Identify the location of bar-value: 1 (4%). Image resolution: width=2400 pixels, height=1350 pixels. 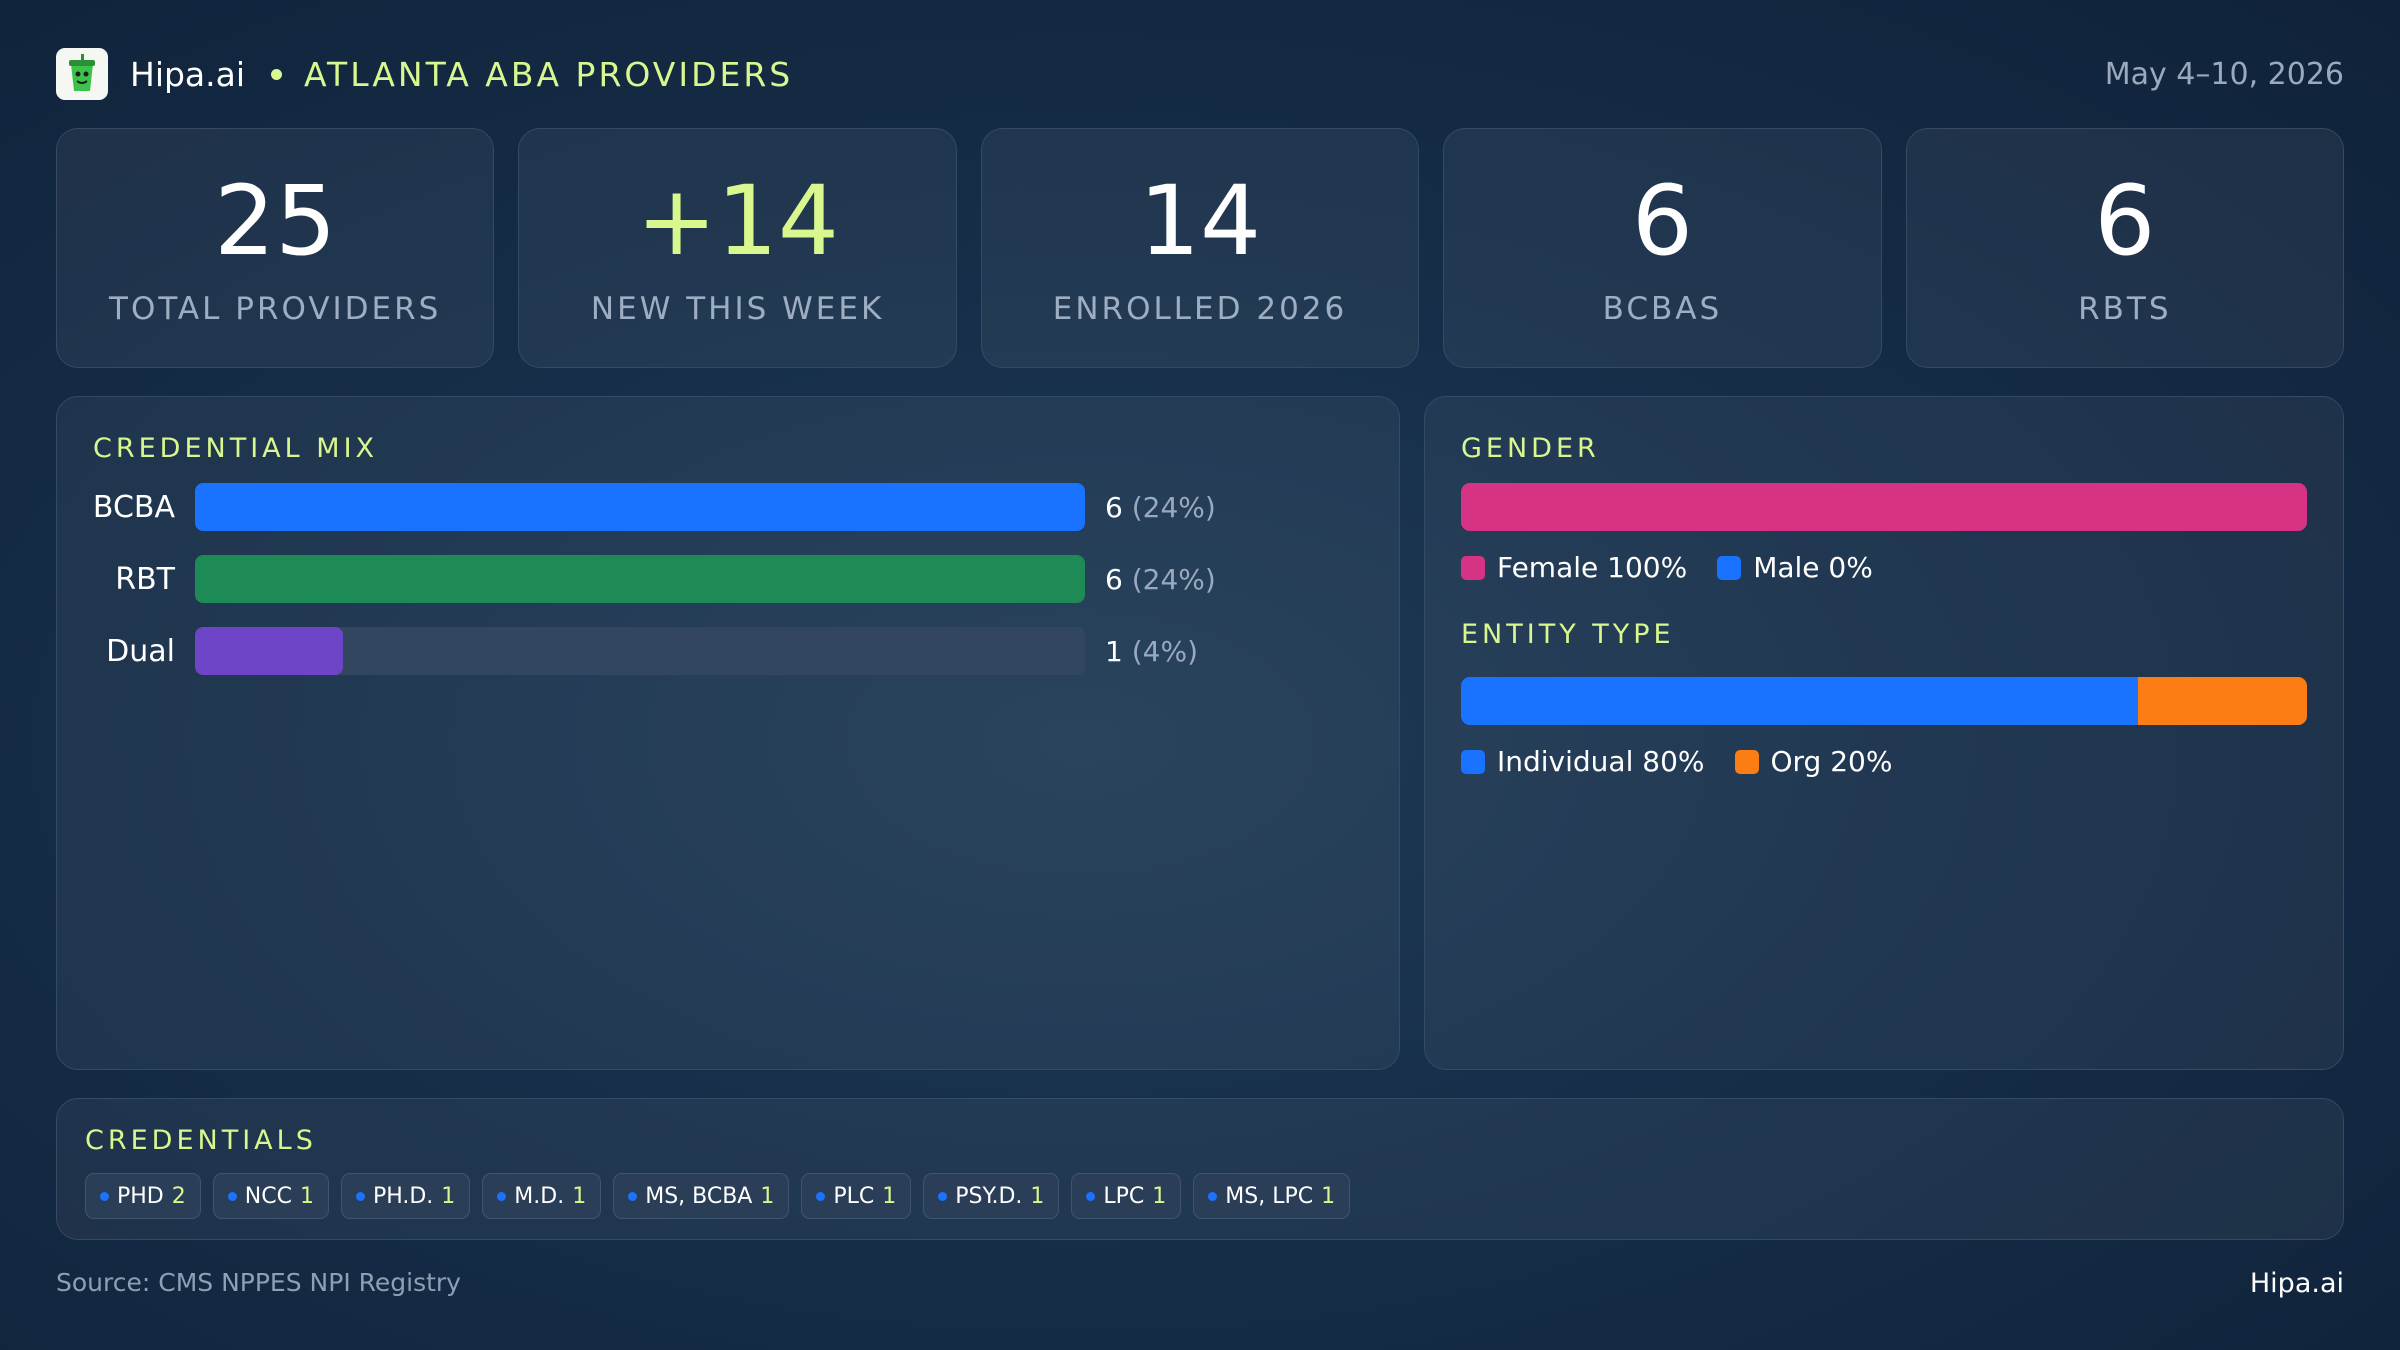
(1151, 651).